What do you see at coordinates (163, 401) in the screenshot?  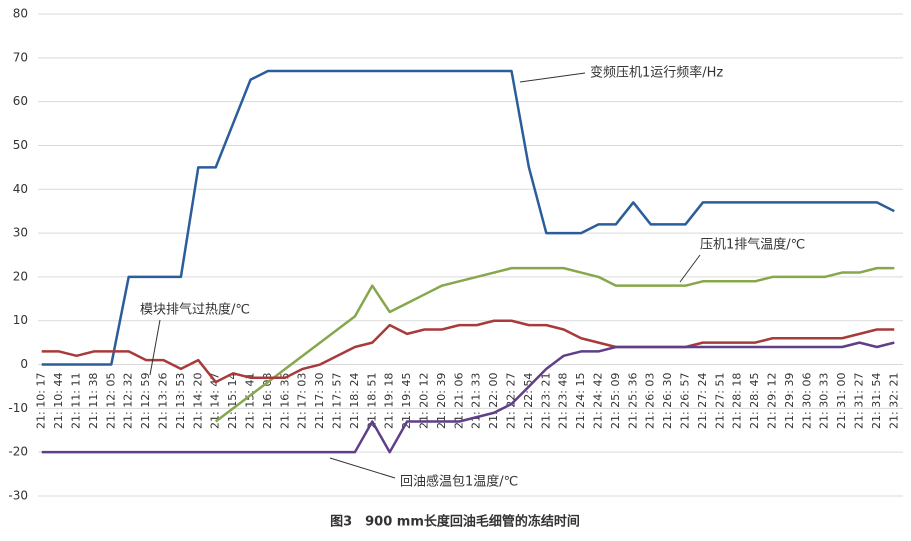 I see `x-tick-label: 21: 13: 26` at bounding box center [163, 401].